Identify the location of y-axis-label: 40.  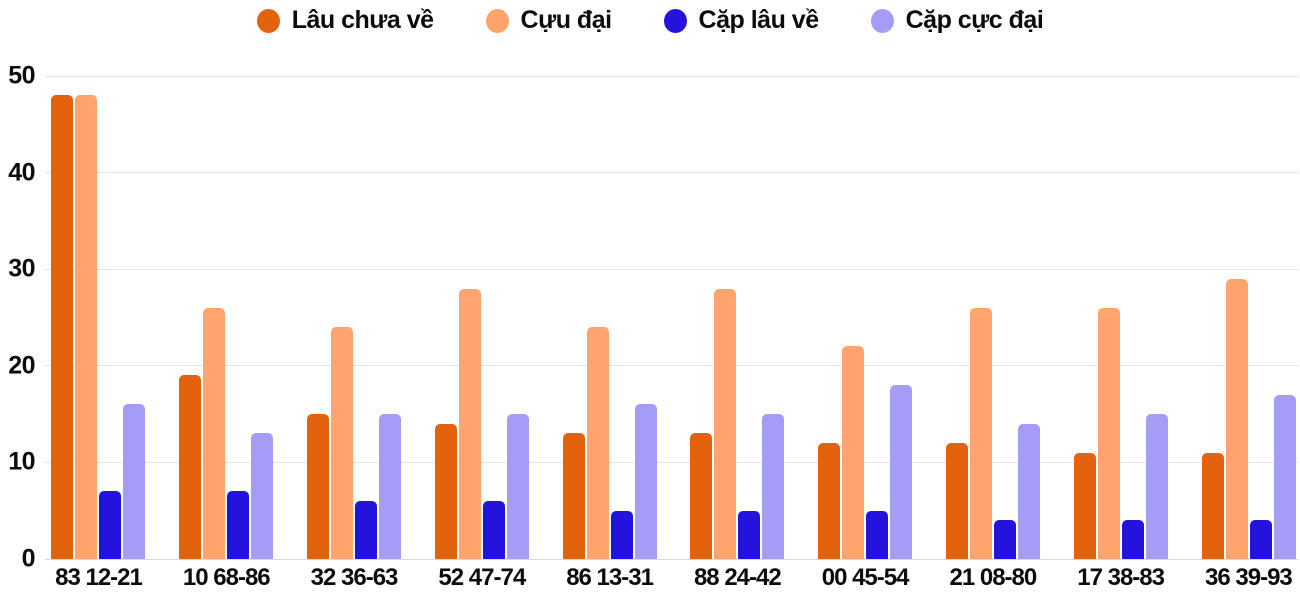
(21, 172).